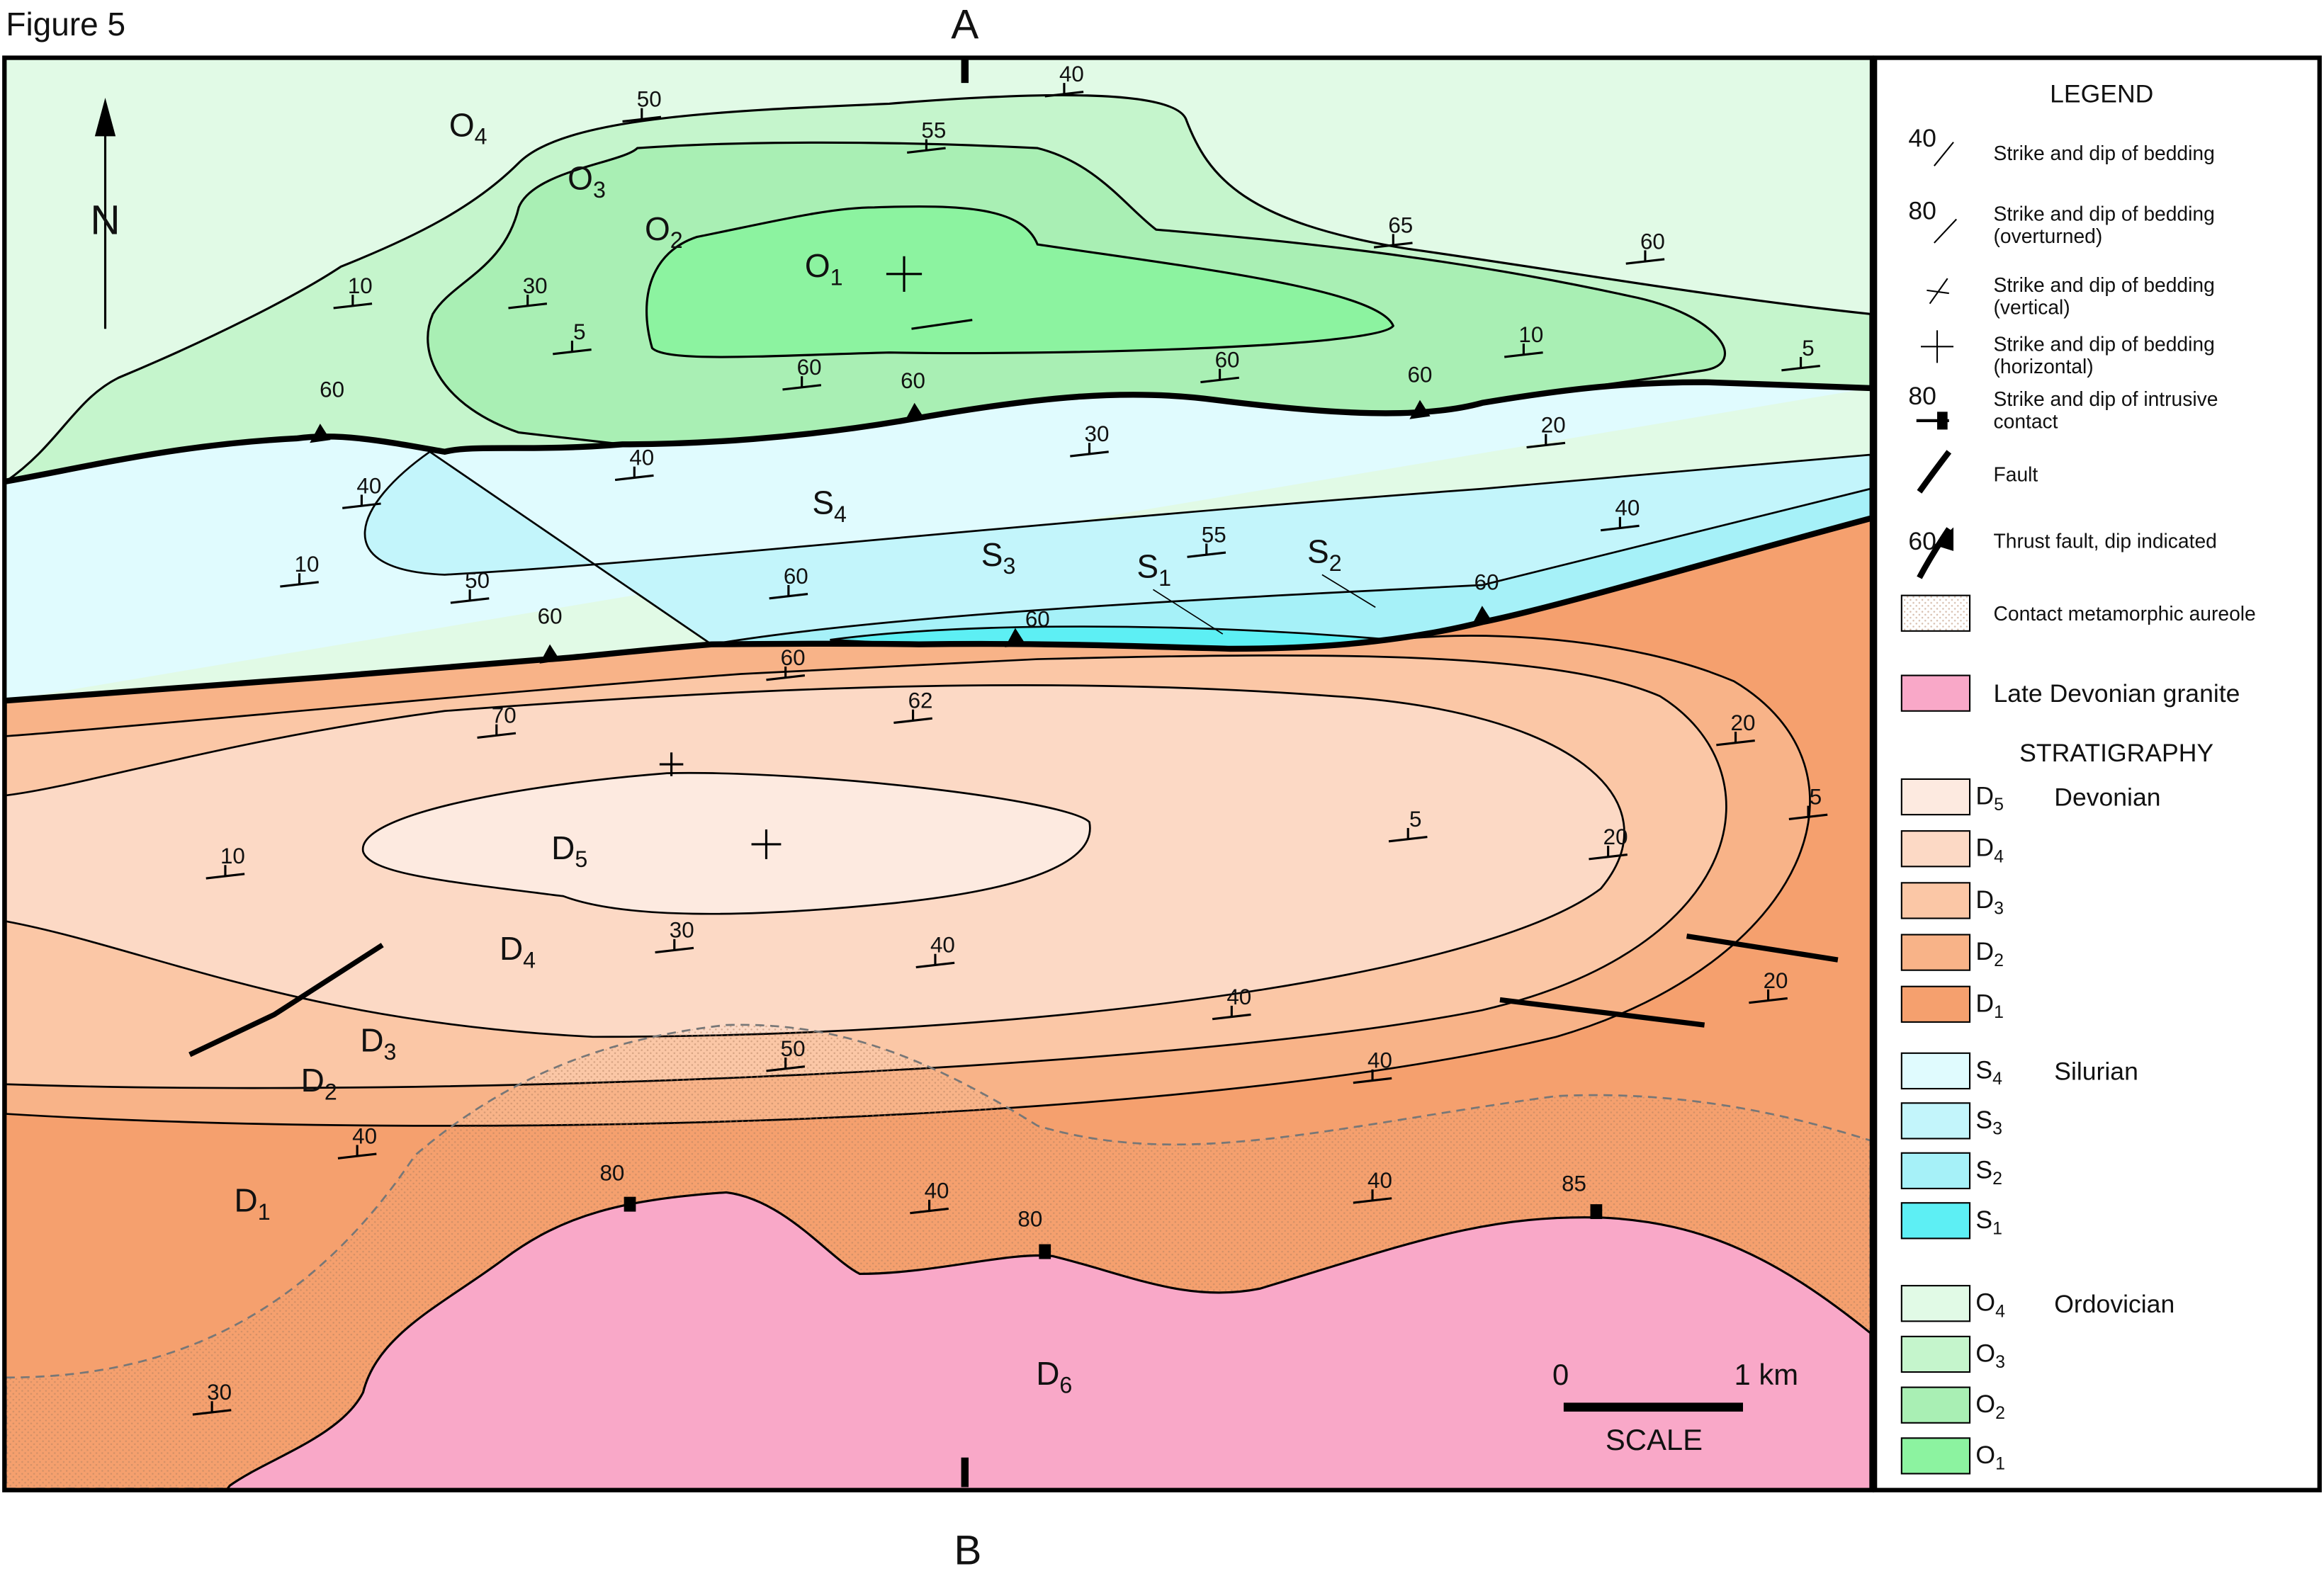 This screenshot has width=2324, height=1576. I want to click on dip-label: 55, so click(933, 130).